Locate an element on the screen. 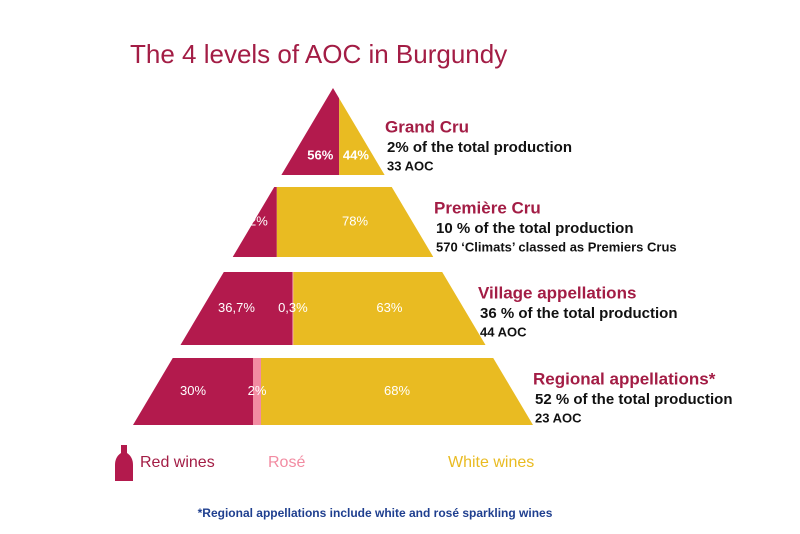 The image size is (800, 534). value-label: 2% is located at coordinates (257, 390).